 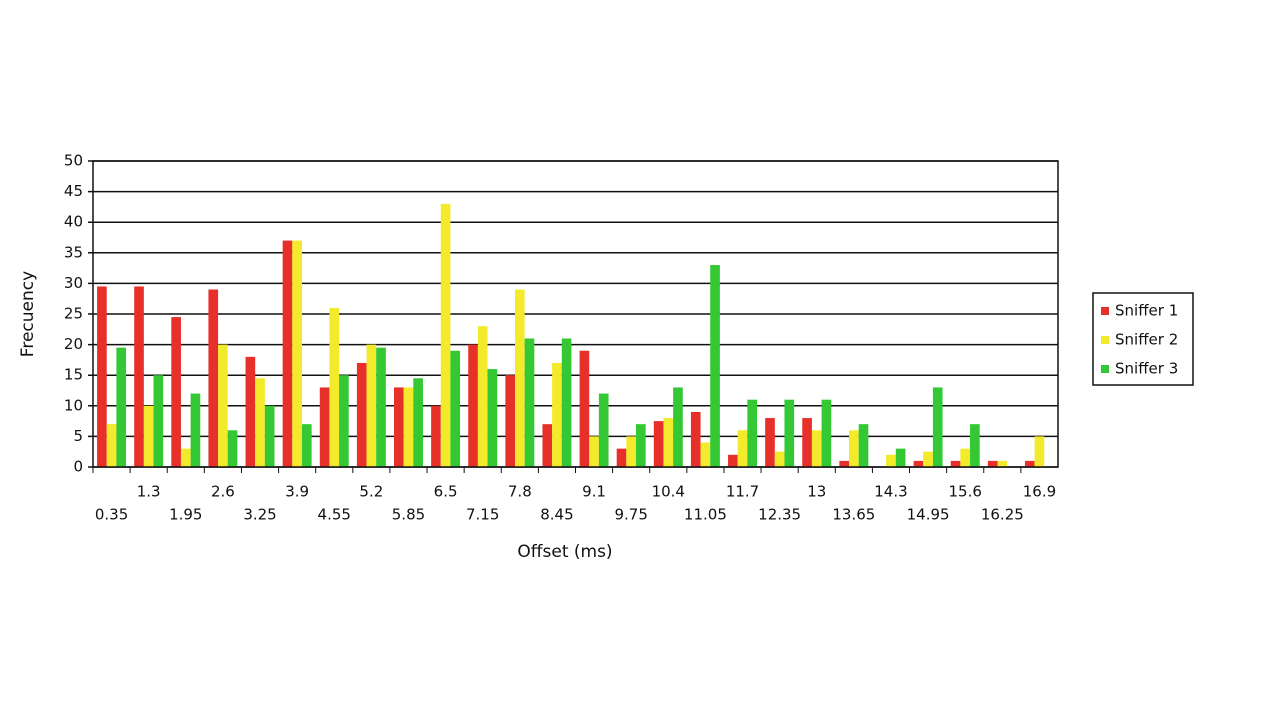 I want to click on x-tick-label: 7.15, so click(x=482, y=515).